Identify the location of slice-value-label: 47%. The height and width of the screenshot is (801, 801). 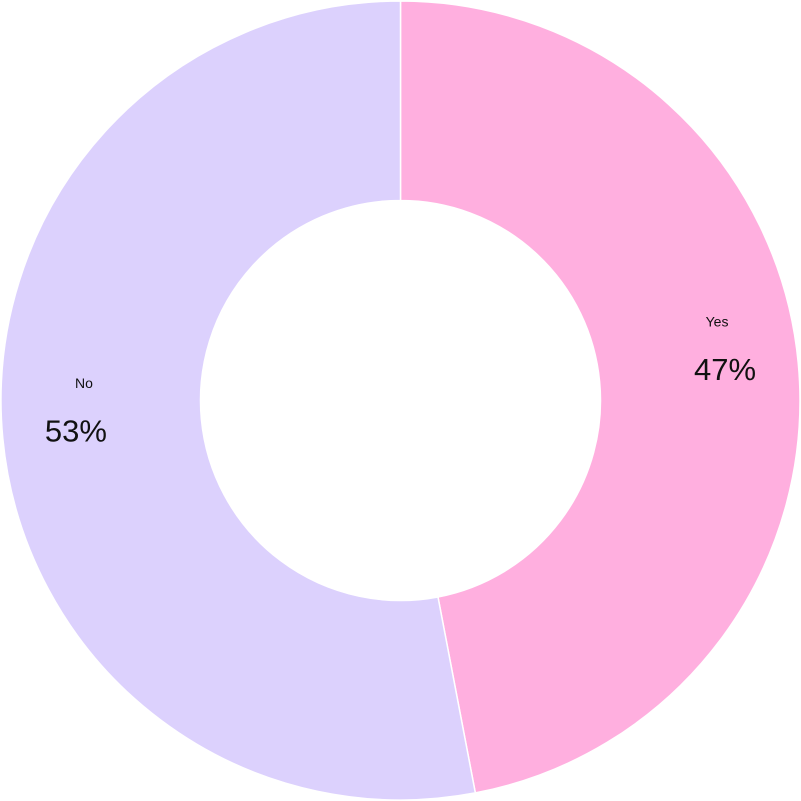
(725, 369).